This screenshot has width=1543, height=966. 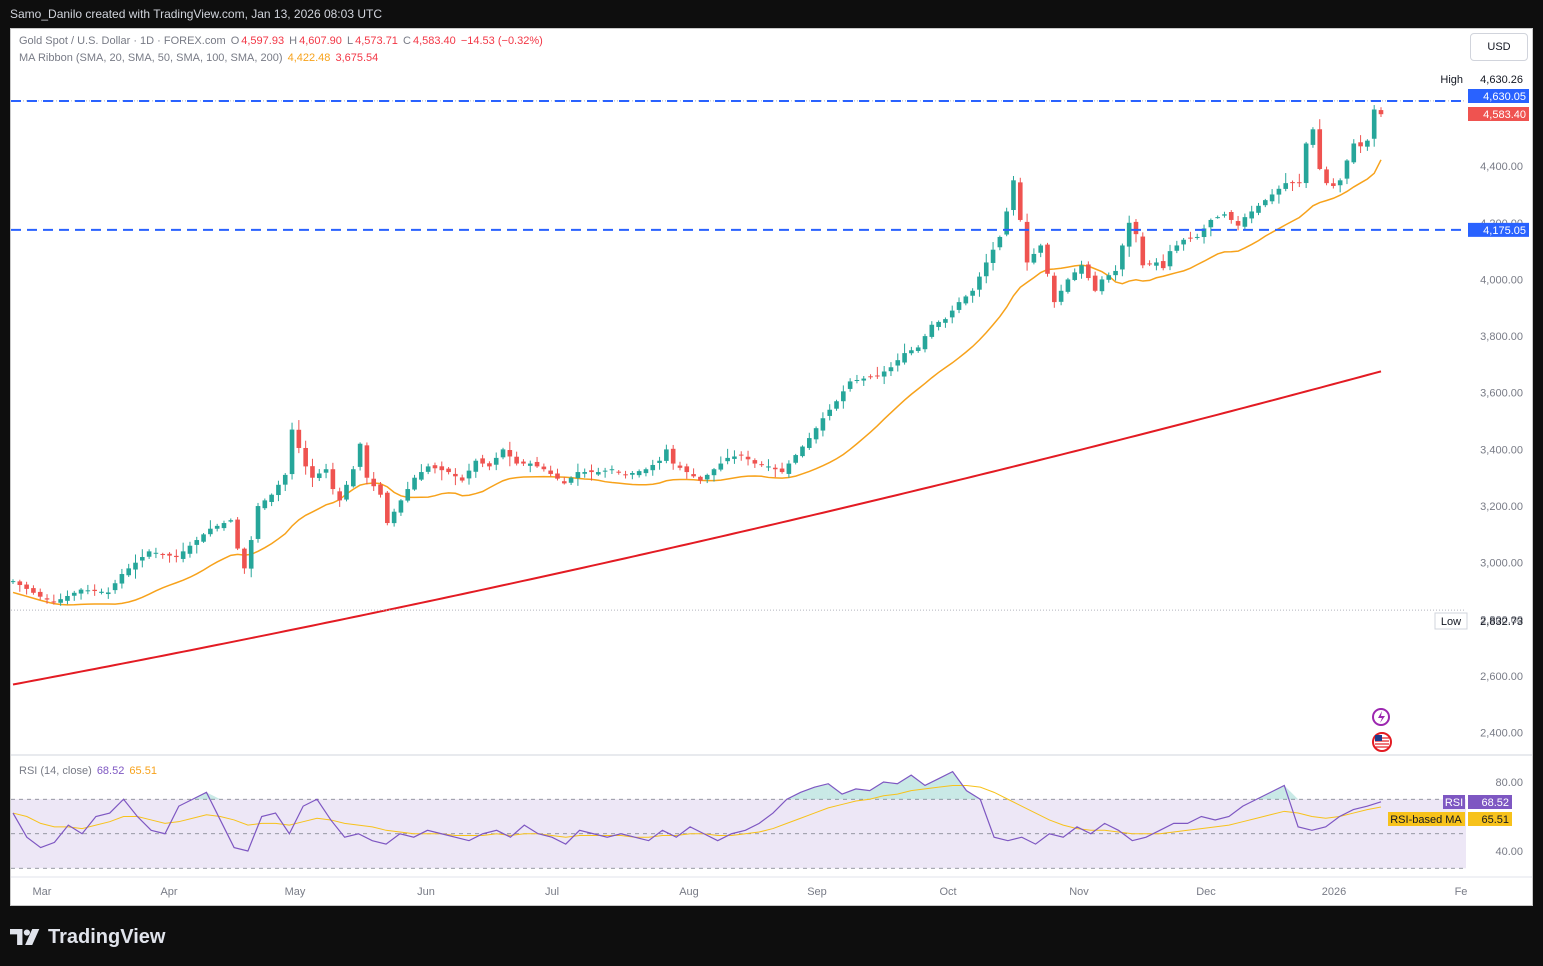 What do you see at coordinates (107, 936) in the screenshot?
I see `brand-name: TradingView` at bounding box center [107, 936].